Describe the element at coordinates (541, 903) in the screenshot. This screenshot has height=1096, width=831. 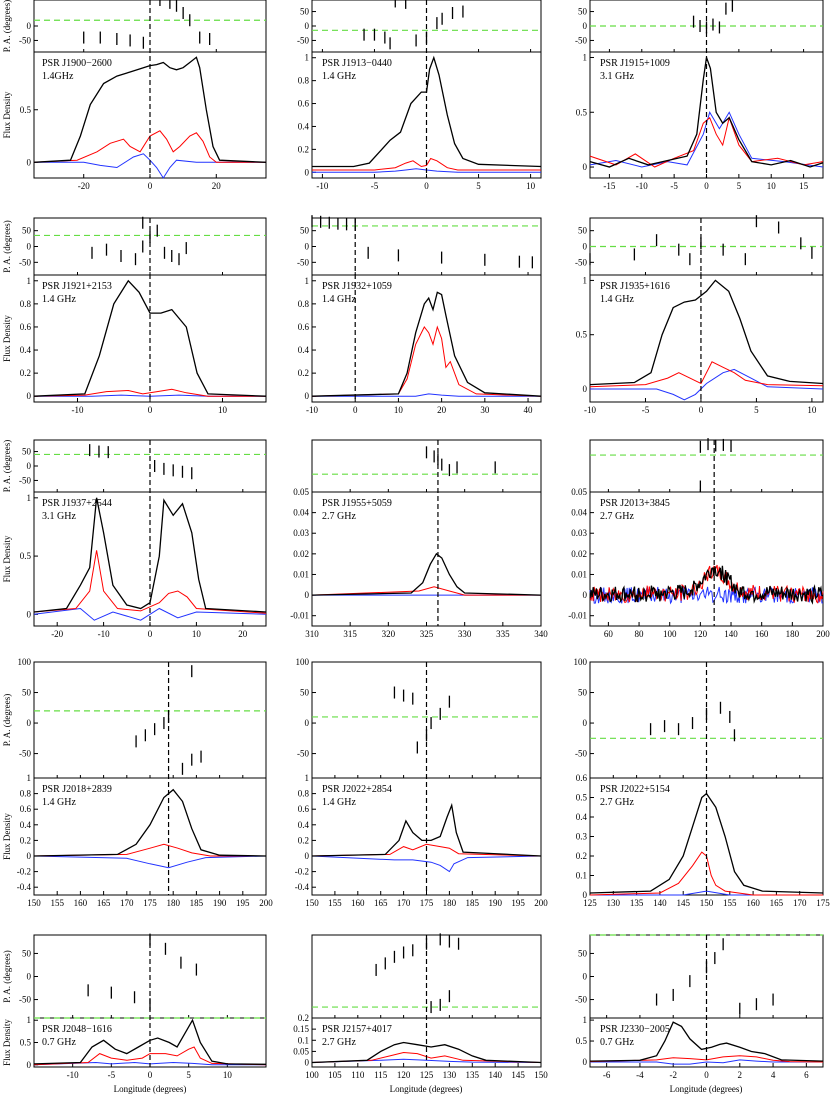
I see `x-tick-label: 200` at that location.